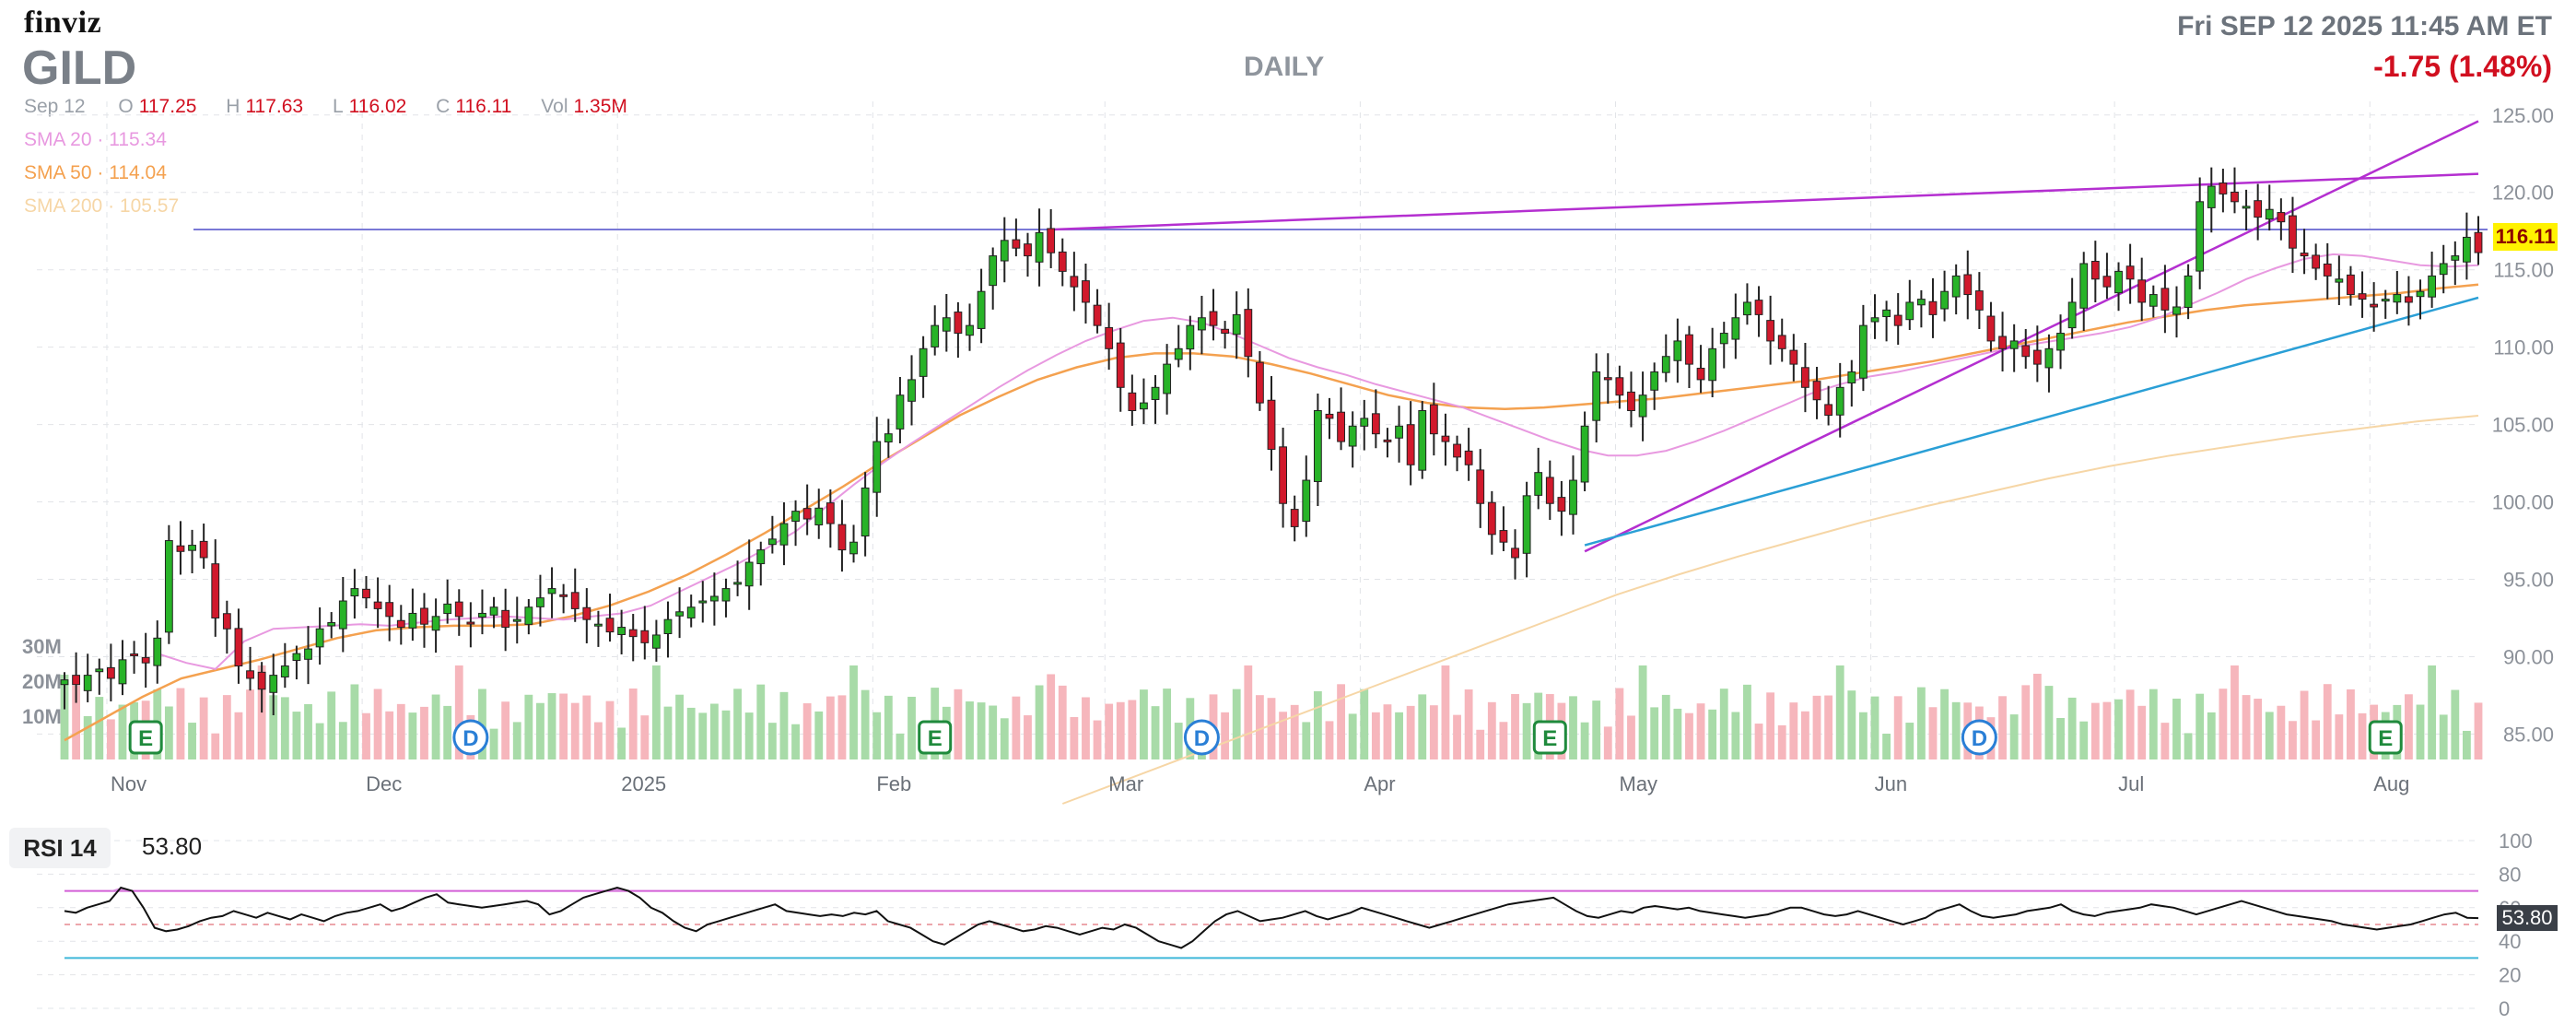 This screenshot has width=2576, height=1036. I want to click on earnings-marker-label: E, so click(2385, 739).